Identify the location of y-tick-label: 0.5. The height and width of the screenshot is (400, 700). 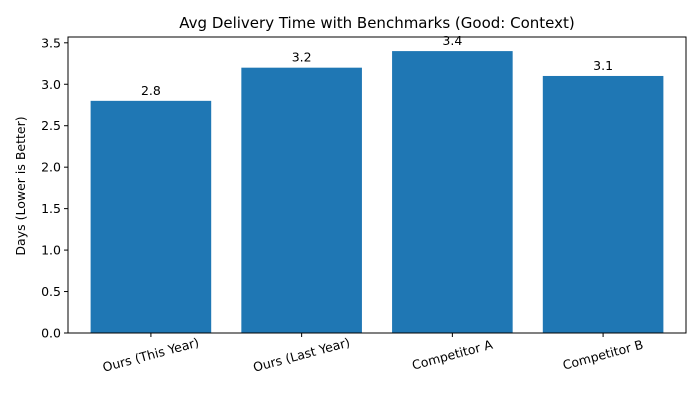
(51, 291).